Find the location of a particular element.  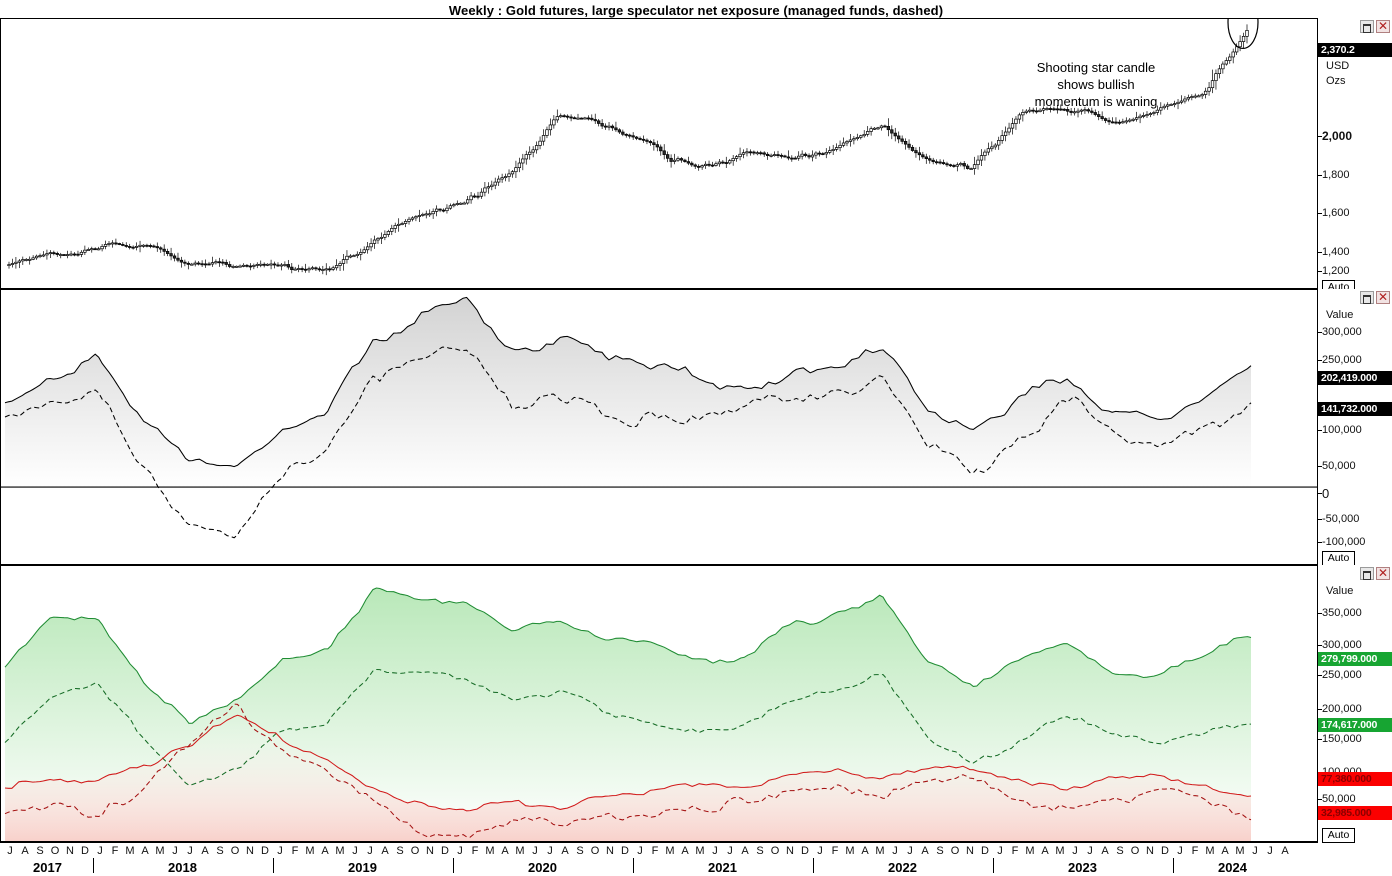

longshort-tick-150000: 150,000 is located at coordinates (1340, 739).